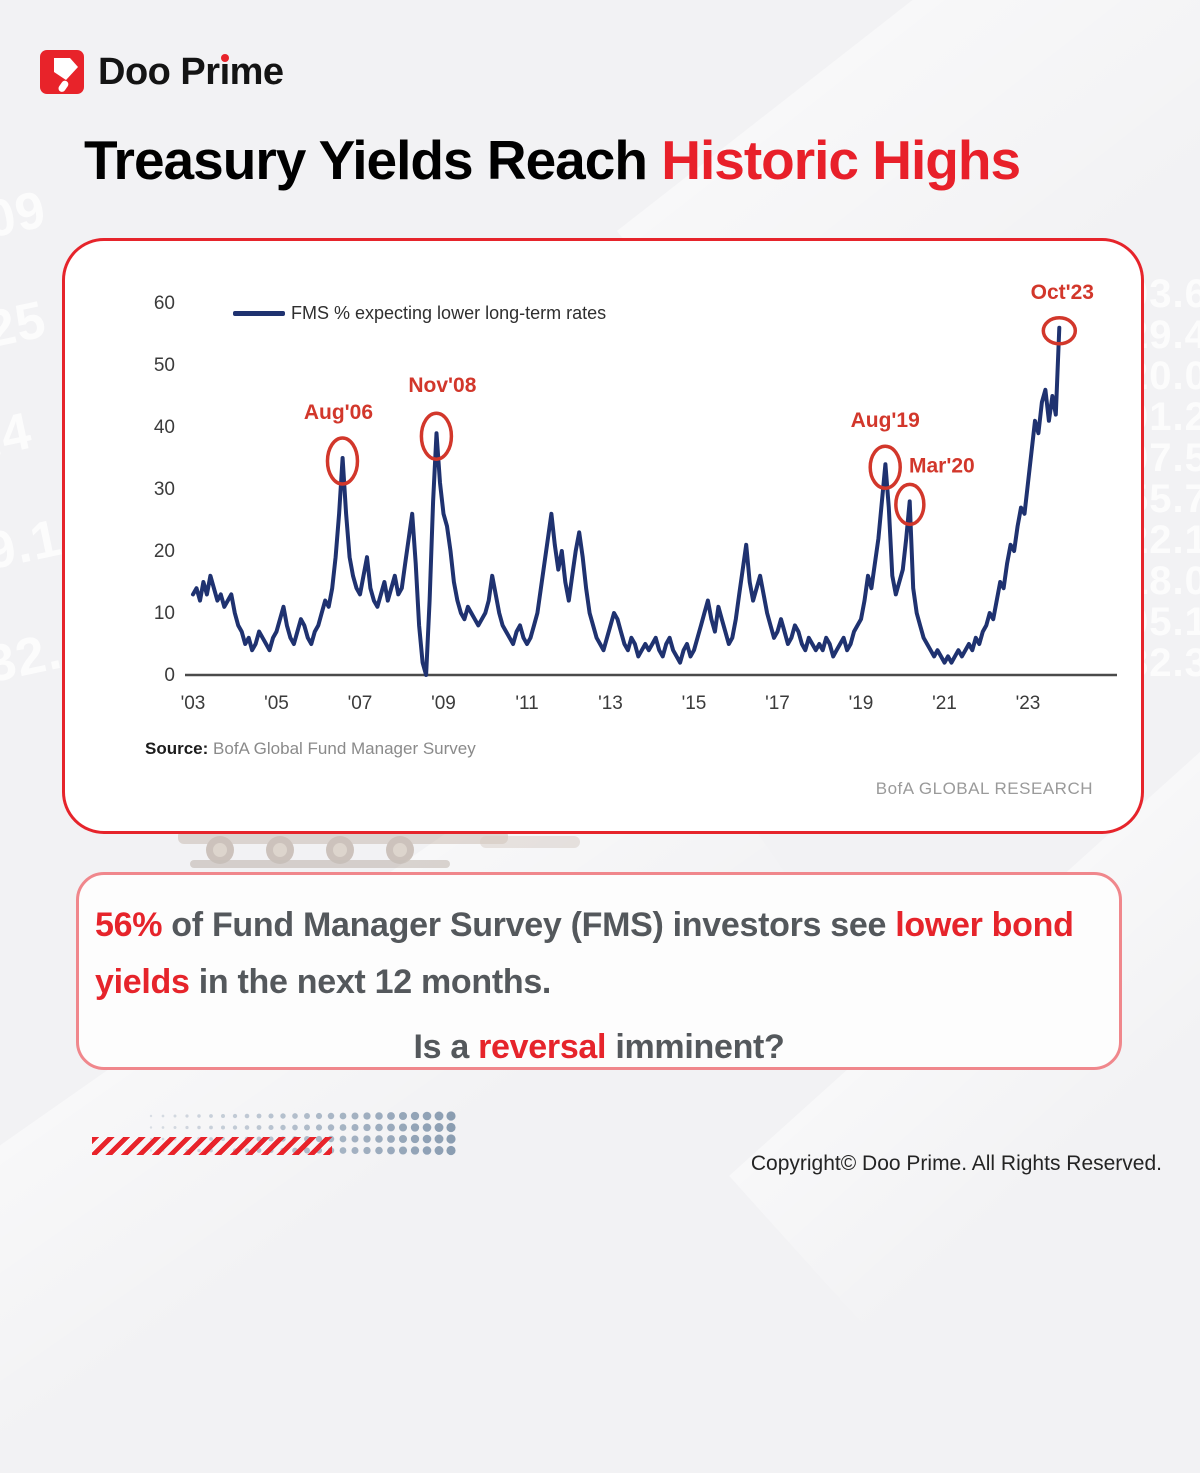 This screenshot has height=1473, width=1200. I want to click on x-tick-label: '15, so click(694, 703).